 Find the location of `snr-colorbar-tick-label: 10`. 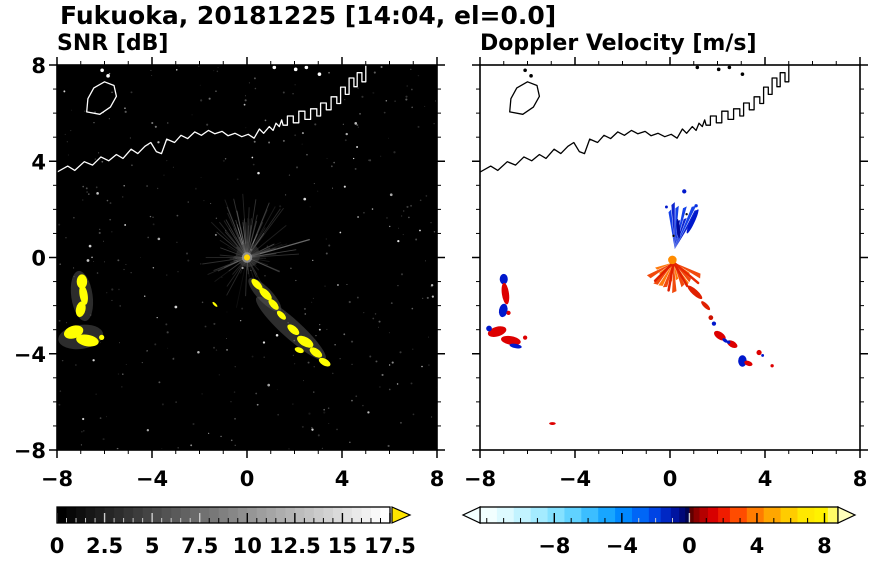

snr-colorbar-tick-label: 10 is located at coordinates (247, 546).